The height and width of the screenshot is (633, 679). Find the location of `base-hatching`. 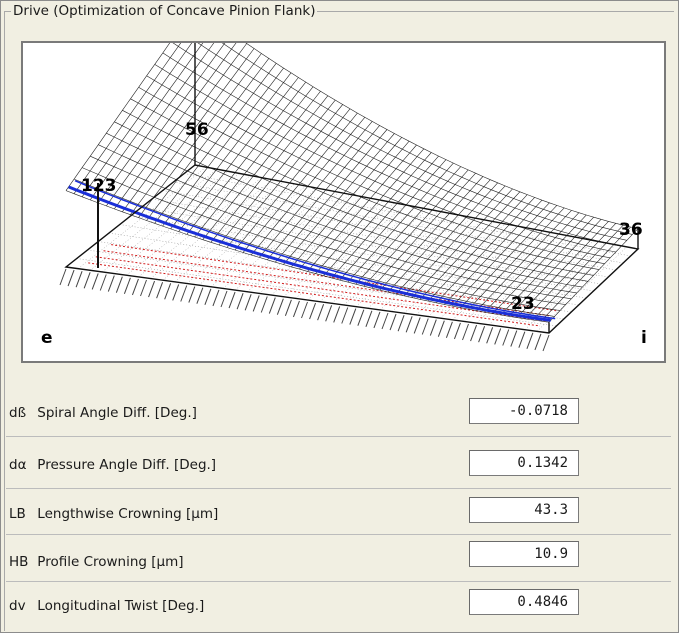

base-hatching is located at coordinates (304, 310).